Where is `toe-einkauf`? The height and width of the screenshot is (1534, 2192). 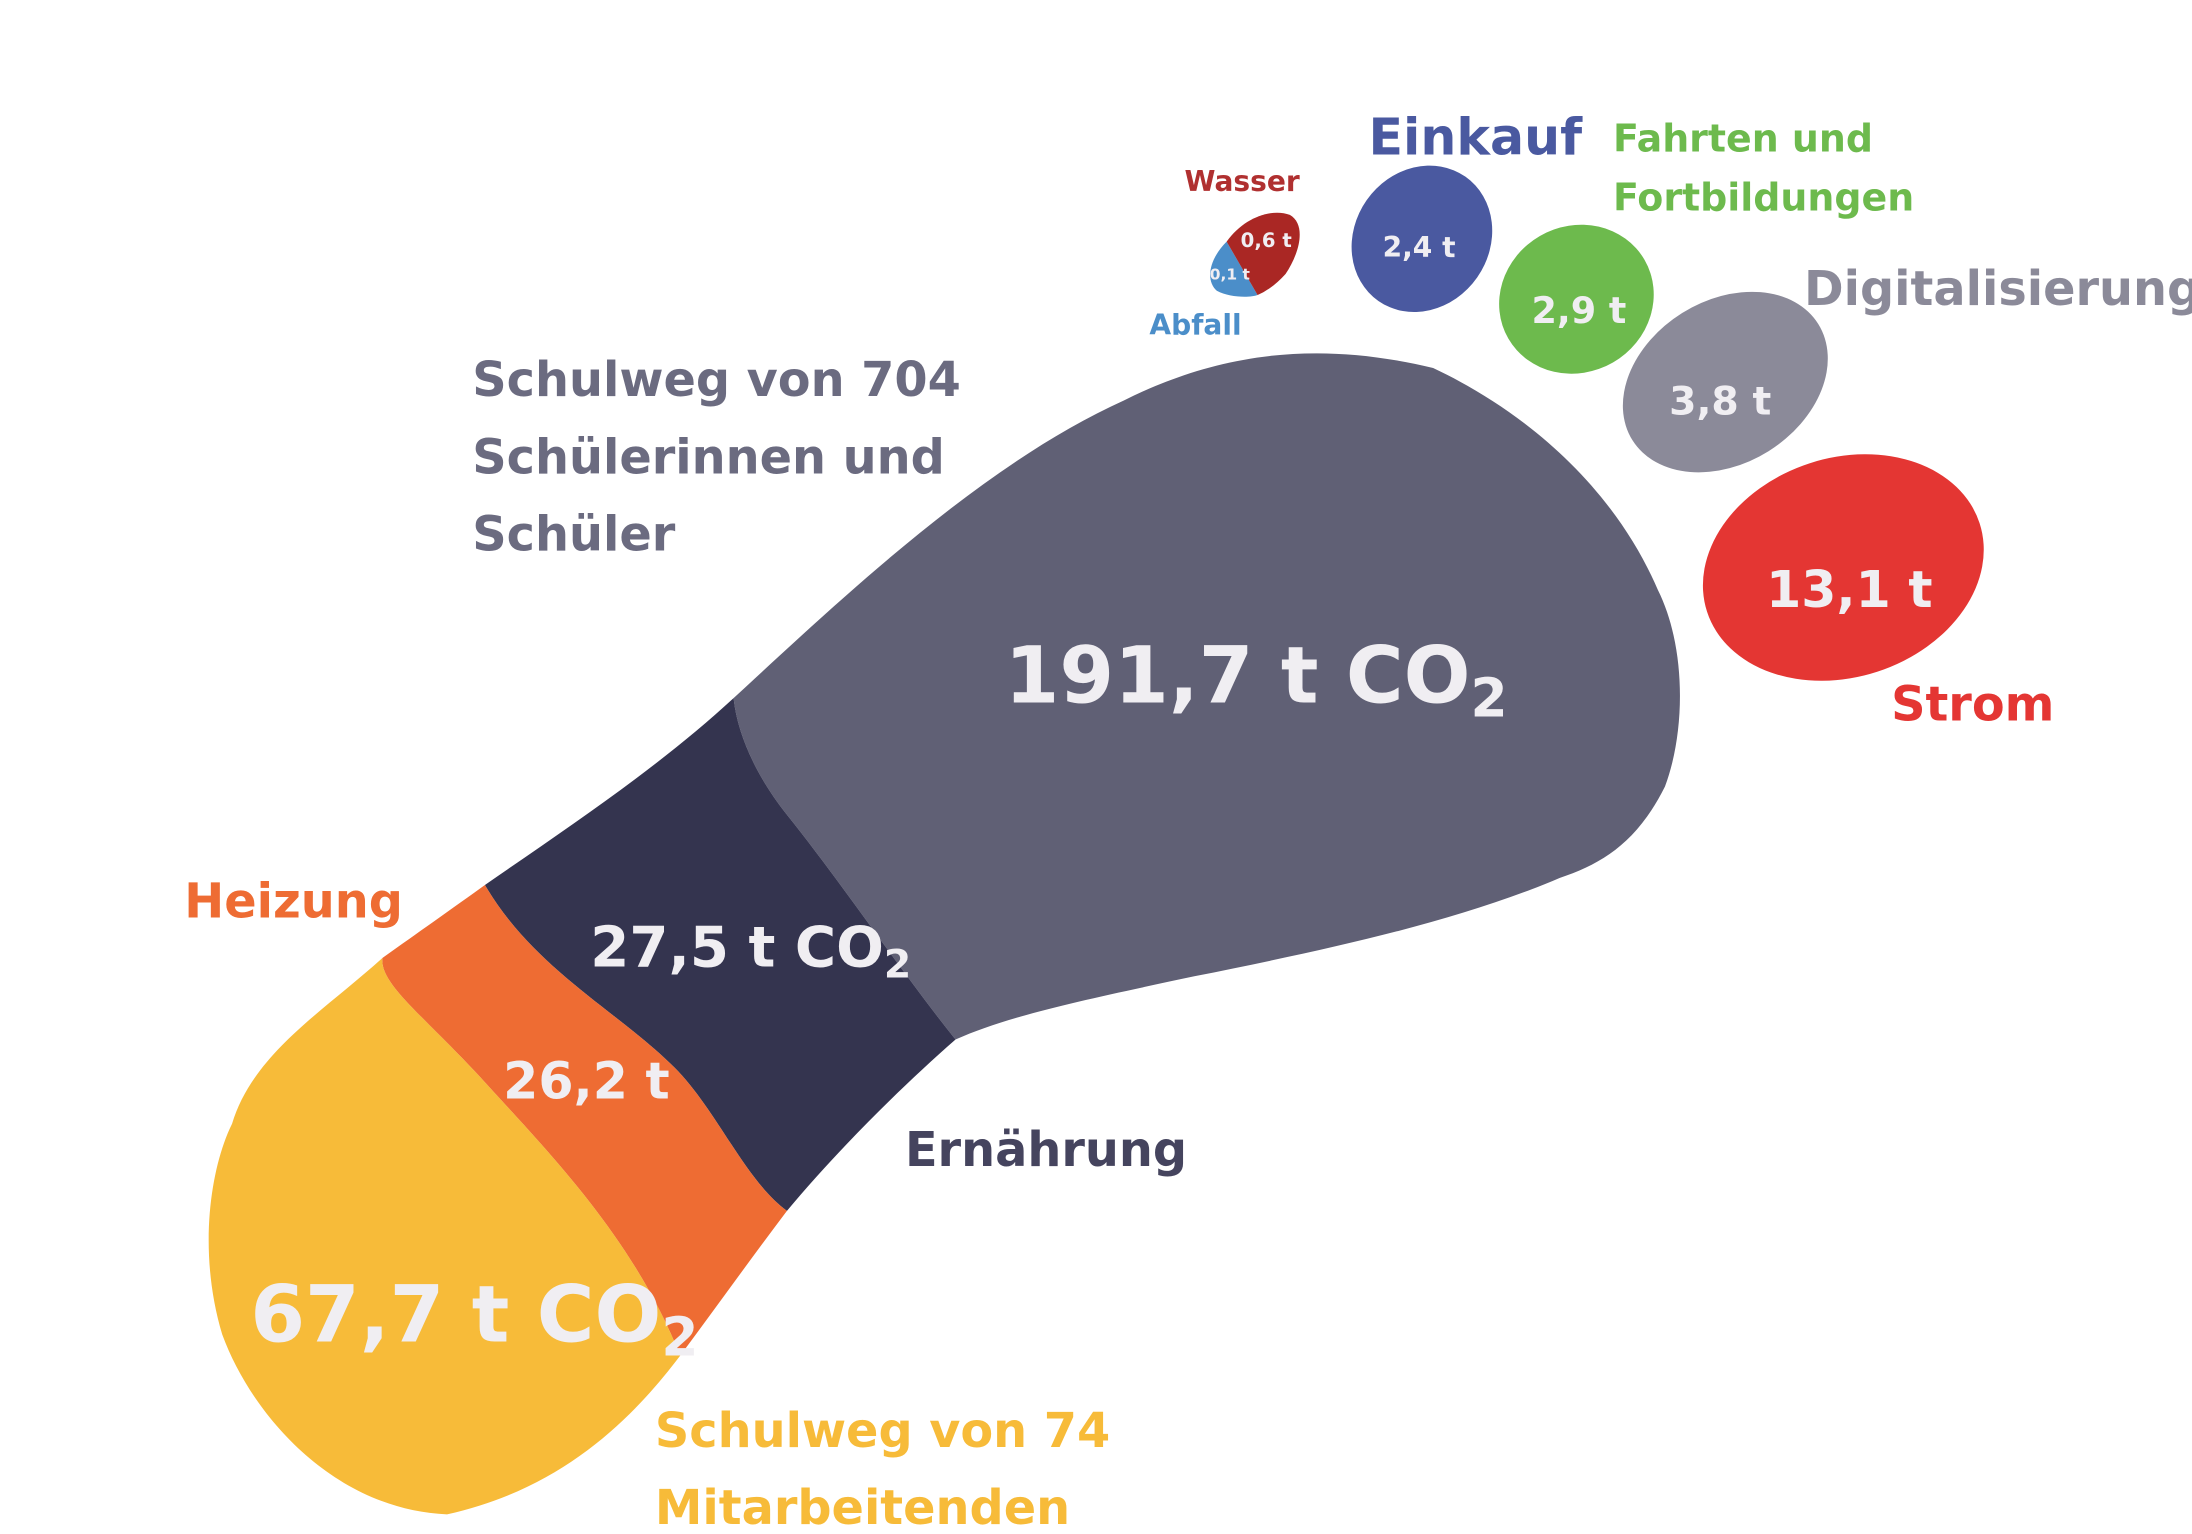
toe-einkauf is located at coordinates (1422, 239).